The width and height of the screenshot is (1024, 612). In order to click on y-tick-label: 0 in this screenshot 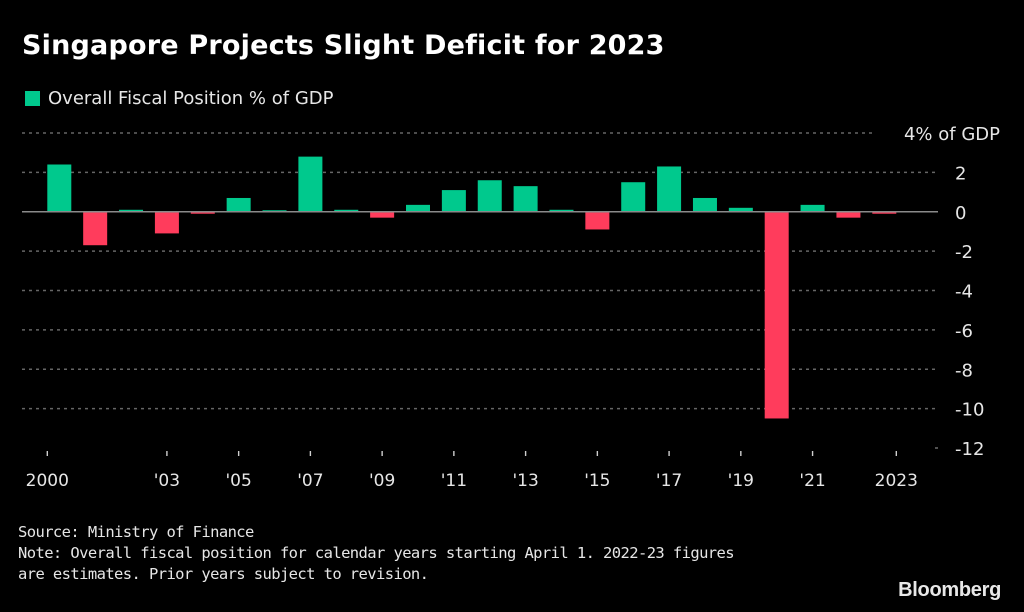, I will do `click(960, 213)`.